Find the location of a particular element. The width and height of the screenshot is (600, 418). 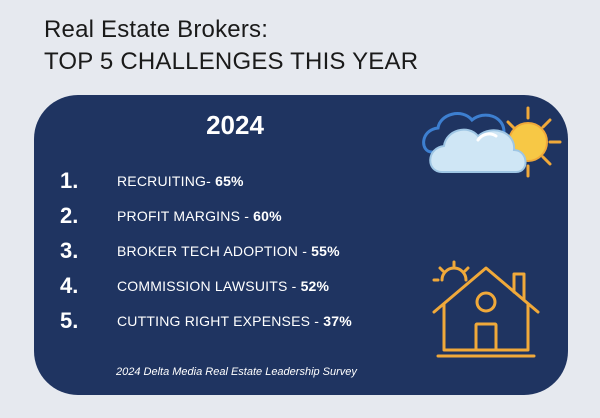

cloud-sun-icon is located at coordinates (492, 142).